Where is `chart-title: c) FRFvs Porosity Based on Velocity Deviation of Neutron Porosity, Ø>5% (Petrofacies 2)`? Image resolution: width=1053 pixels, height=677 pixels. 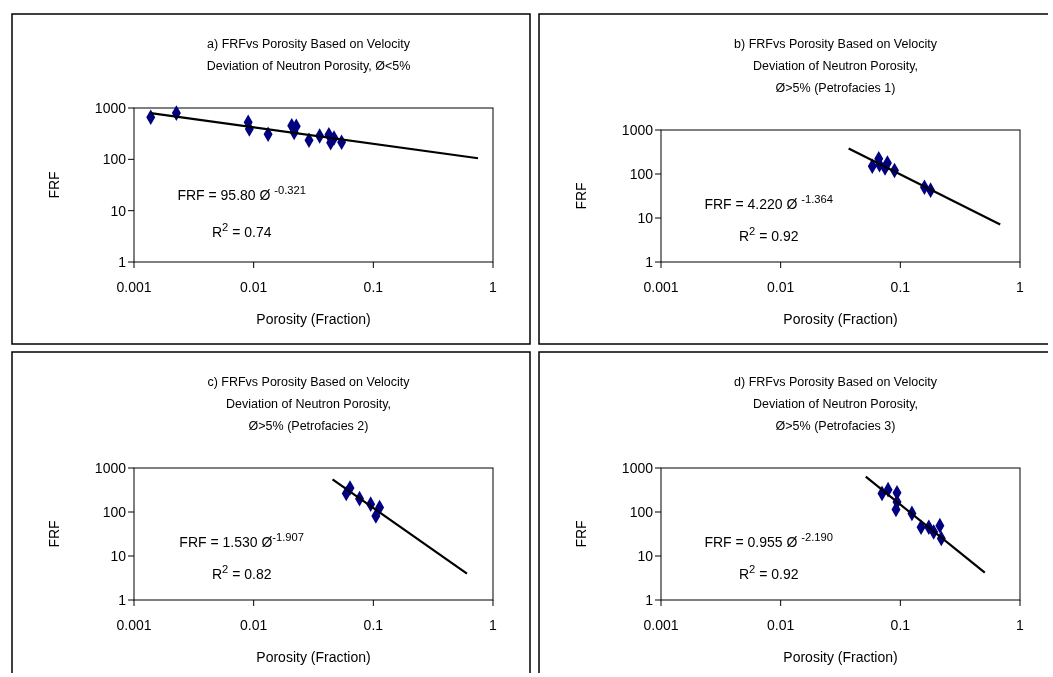
chart-title: c) FRFvs Porosity Based on Velocity Deviation of Neutron Porosity, Ø>5% (Petrofacies 2) is located at coordinates (309, 404).